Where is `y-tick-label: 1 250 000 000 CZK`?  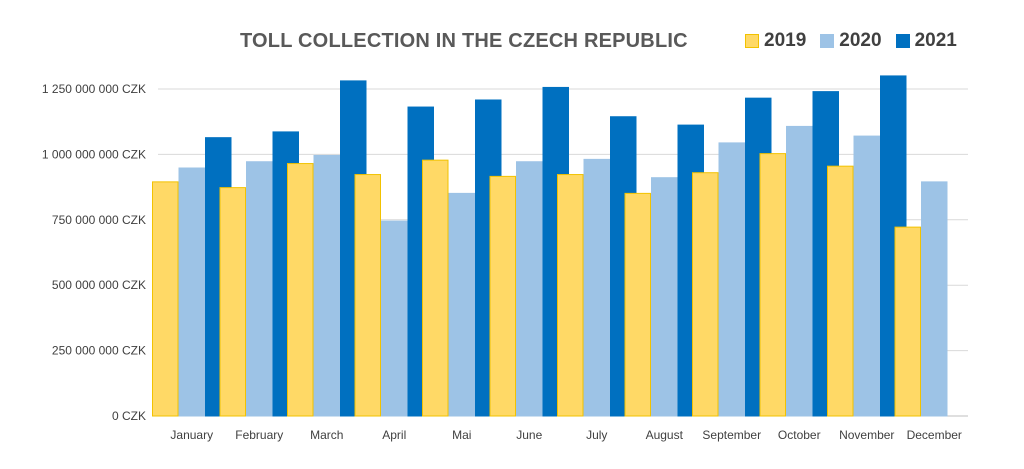
y-tick-label: 1 250 000 000 CZK is located at coordinates (94, 89).